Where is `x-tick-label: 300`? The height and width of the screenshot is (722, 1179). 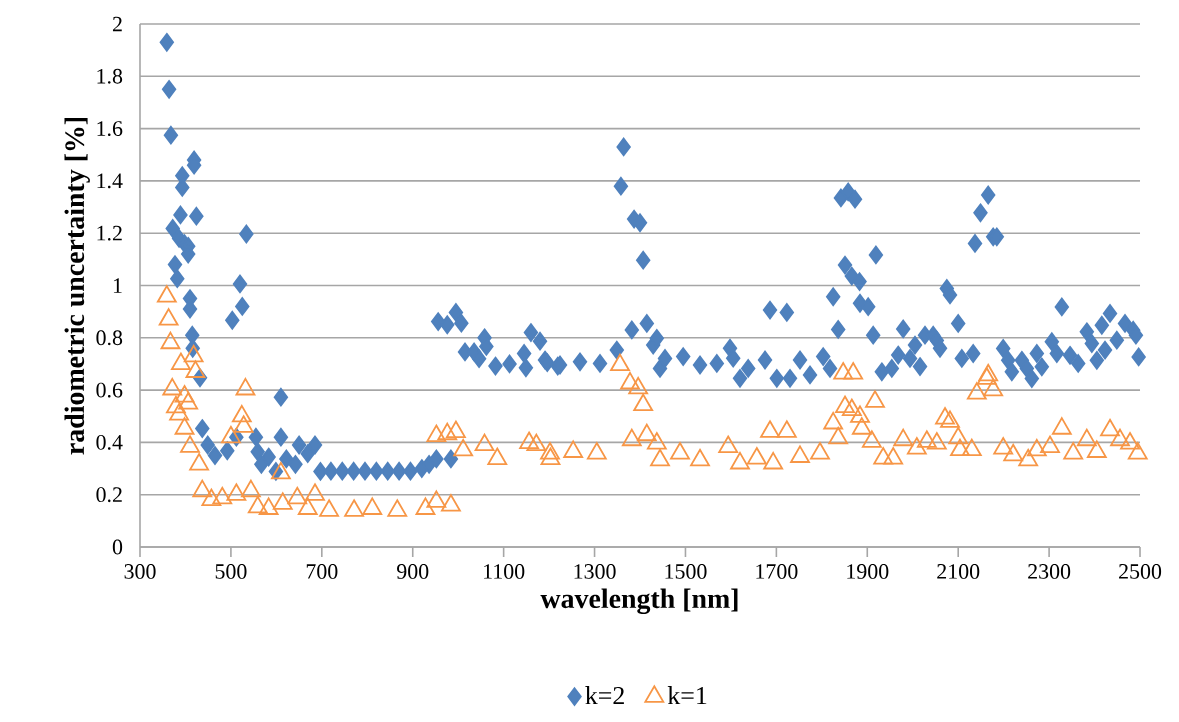 x-tick-label: 300 is located at coordinates (140, 571).